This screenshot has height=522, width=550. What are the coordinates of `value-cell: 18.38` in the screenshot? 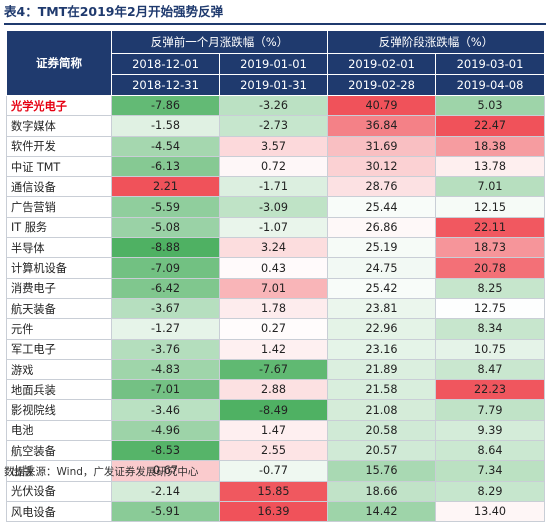 It's located at (490, 146).